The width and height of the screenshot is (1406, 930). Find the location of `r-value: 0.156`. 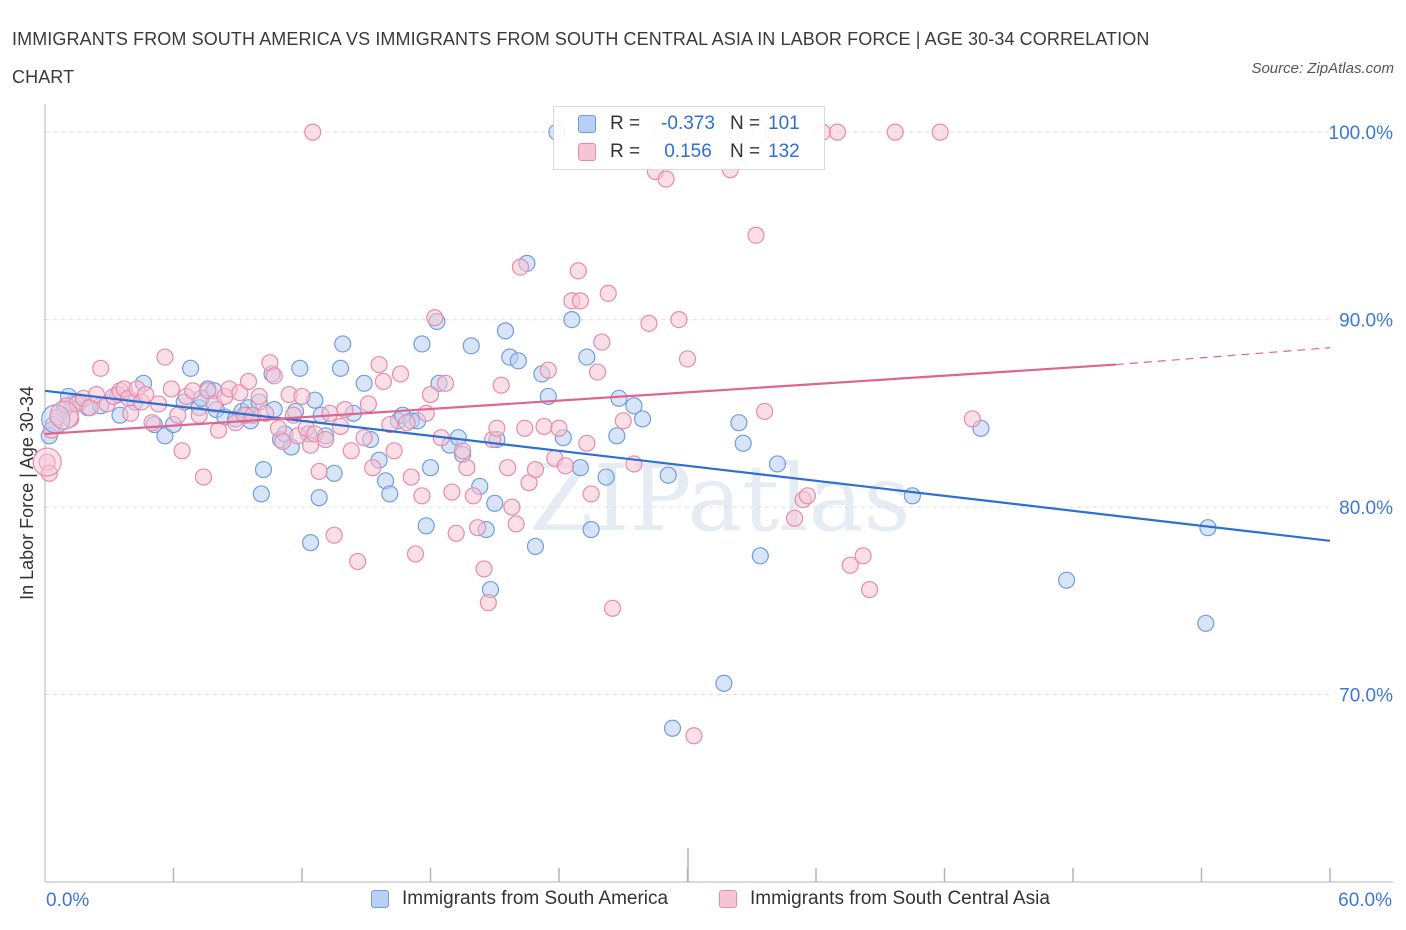

r-value: 0.156 is located at coordinates (688, 151).